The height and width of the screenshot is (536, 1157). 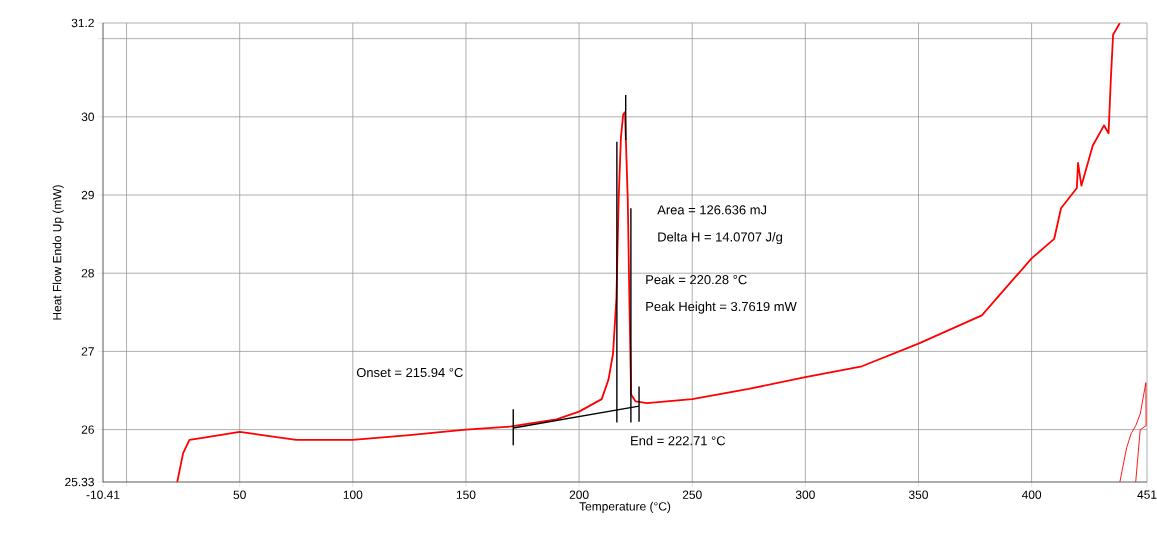 I want to click on y-tick-label: 29, so click(x=87, y=195).